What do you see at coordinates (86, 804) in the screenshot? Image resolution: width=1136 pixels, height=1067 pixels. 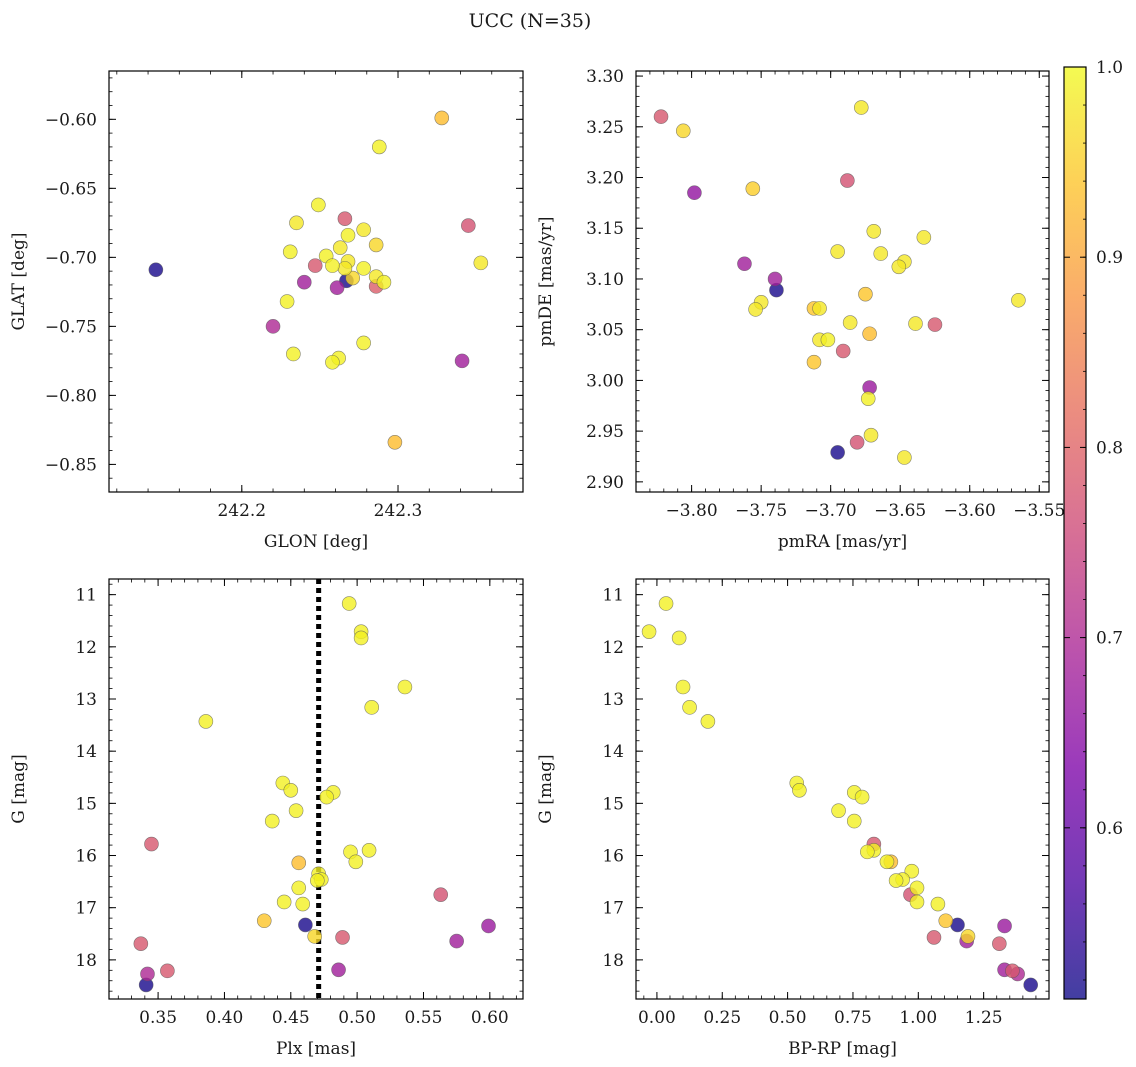 I see `y-tick-label: 15` at bounding box center [86, 804].